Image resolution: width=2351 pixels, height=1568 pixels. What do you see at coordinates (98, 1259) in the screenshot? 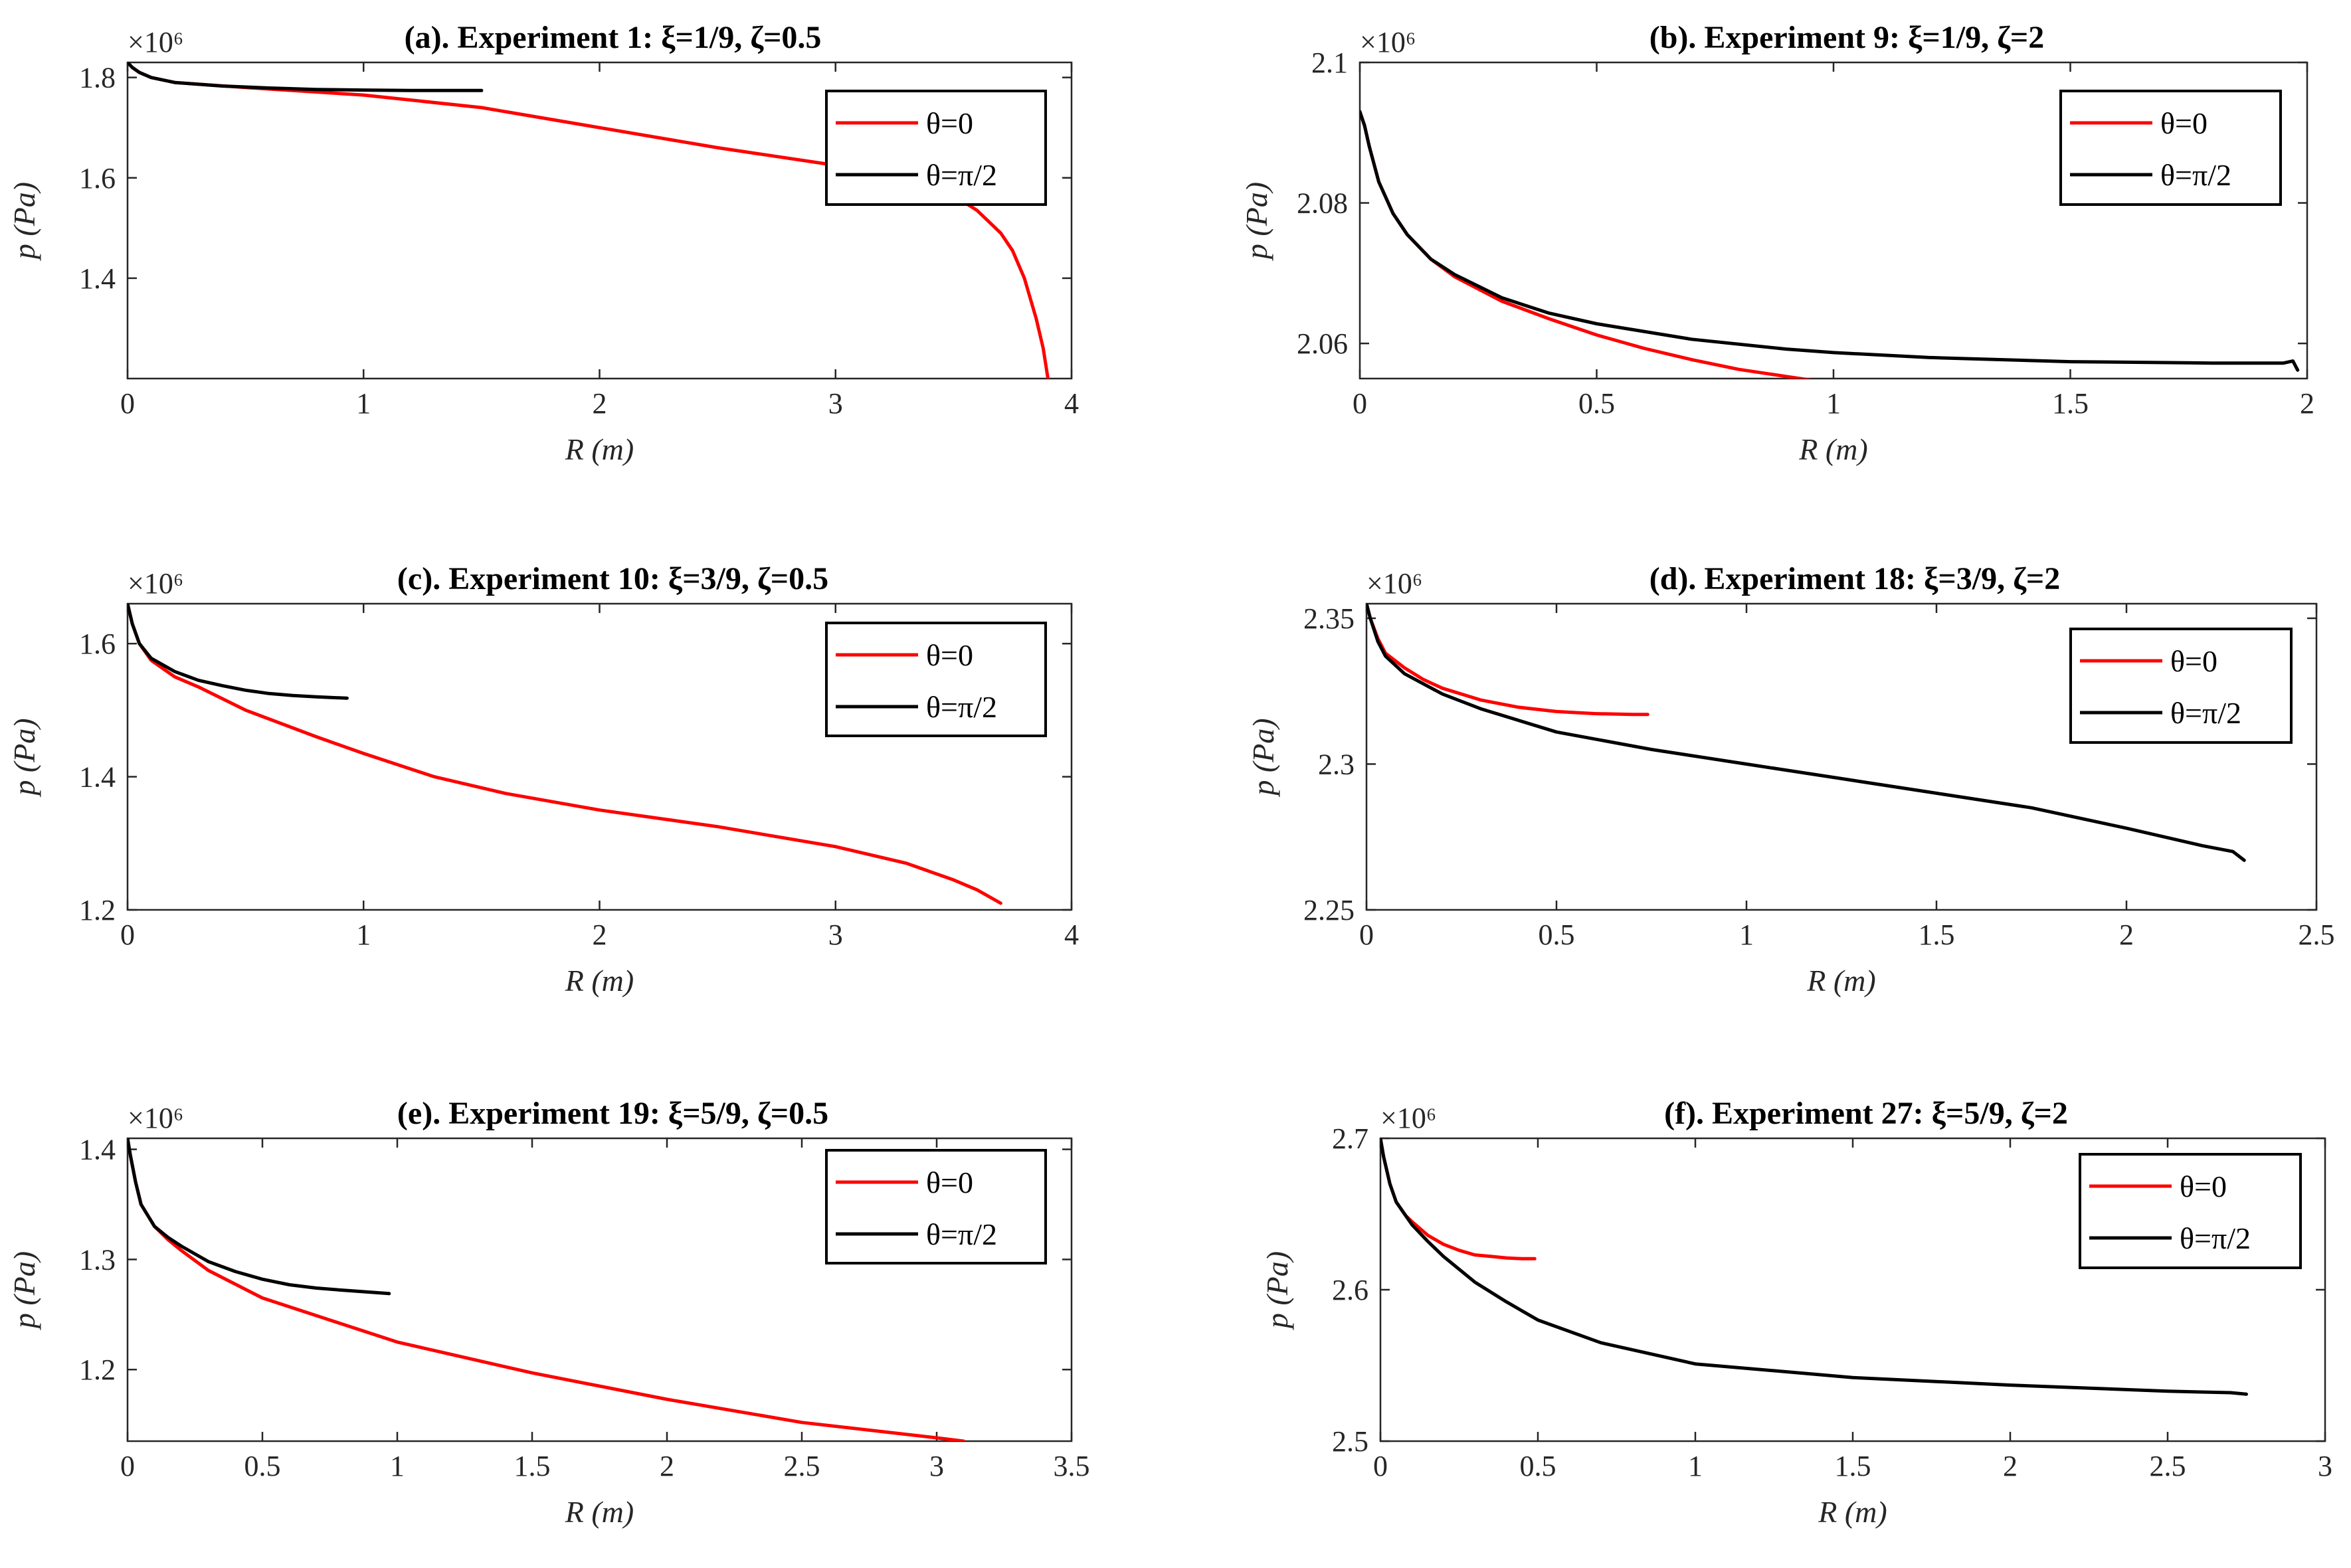
I see `y-tick-label: 1.3` at bounding box center [98, 1259].